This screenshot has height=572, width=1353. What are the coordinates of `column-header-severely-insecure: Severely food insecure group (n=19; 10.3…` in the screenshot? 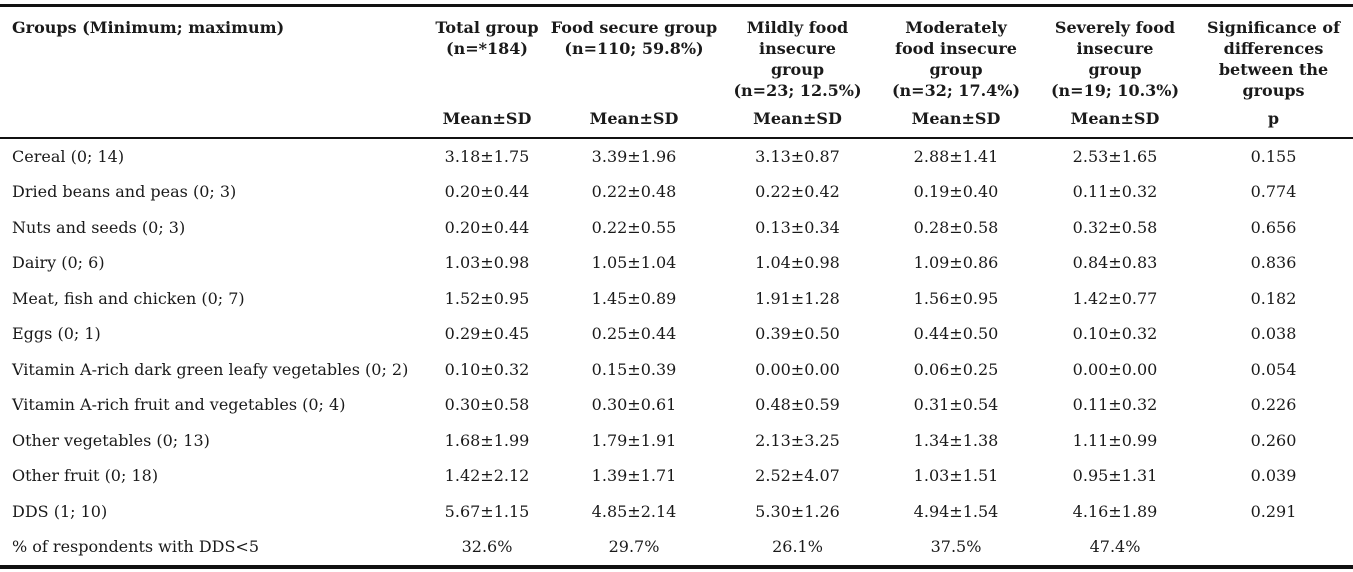 It's located at (1115, 54).